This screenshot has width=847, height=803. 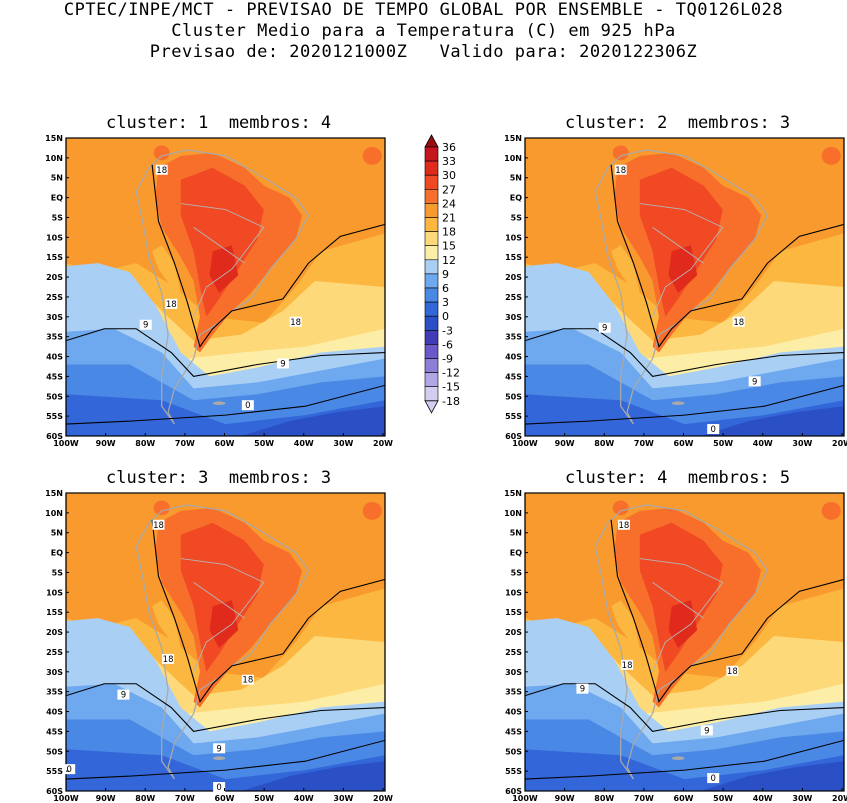 What do you see at coordinates (451, 387) in the screenshot?
I see `colorbar-label: -15` at bounding box center [451, 387].